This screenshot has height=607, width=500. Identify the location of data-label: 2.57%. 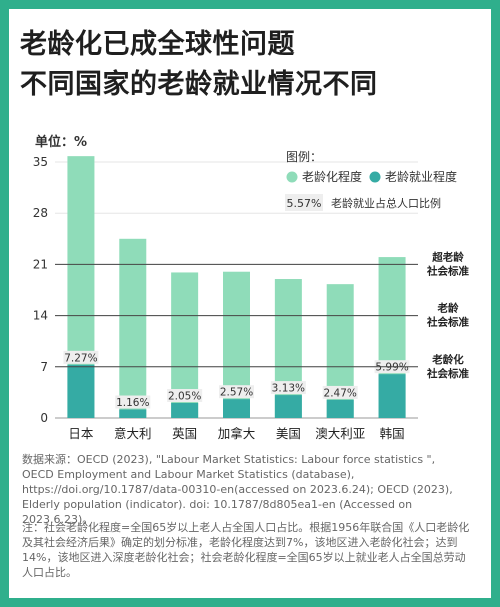
(236, 393).